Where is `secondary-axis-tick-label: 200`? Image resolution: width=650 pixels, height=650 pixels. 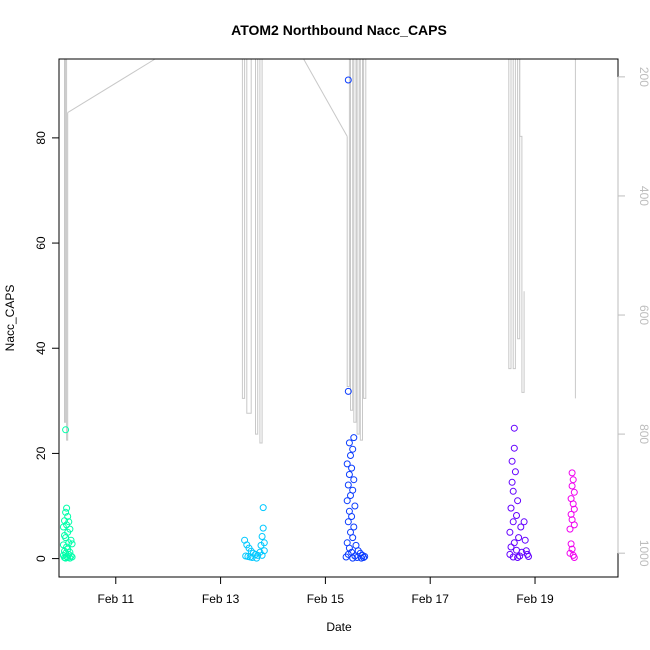 secondary-axis-tick-label: 200 is located at coordinates (643, 77).